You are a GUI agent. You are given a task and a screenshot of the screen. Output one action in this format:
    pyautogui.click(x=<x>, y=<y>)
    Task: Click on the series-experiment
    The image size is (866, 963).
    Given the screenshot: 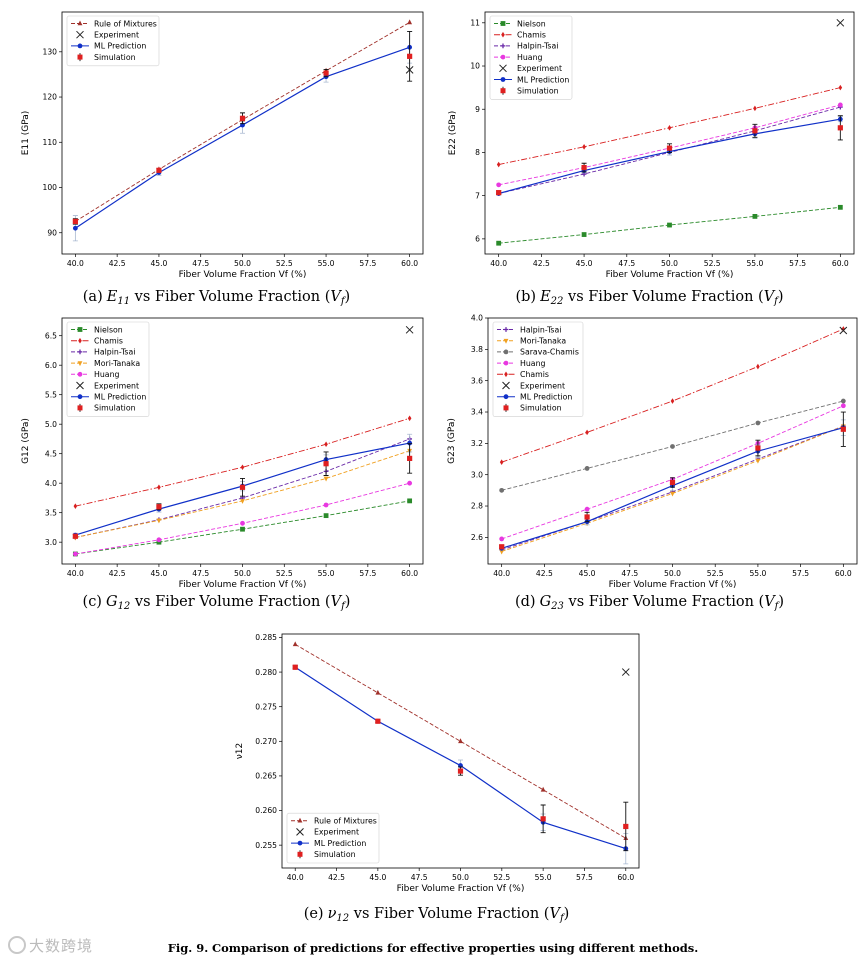 What is the action you would take?
    pyautogui.click(x=625, y=672)
    